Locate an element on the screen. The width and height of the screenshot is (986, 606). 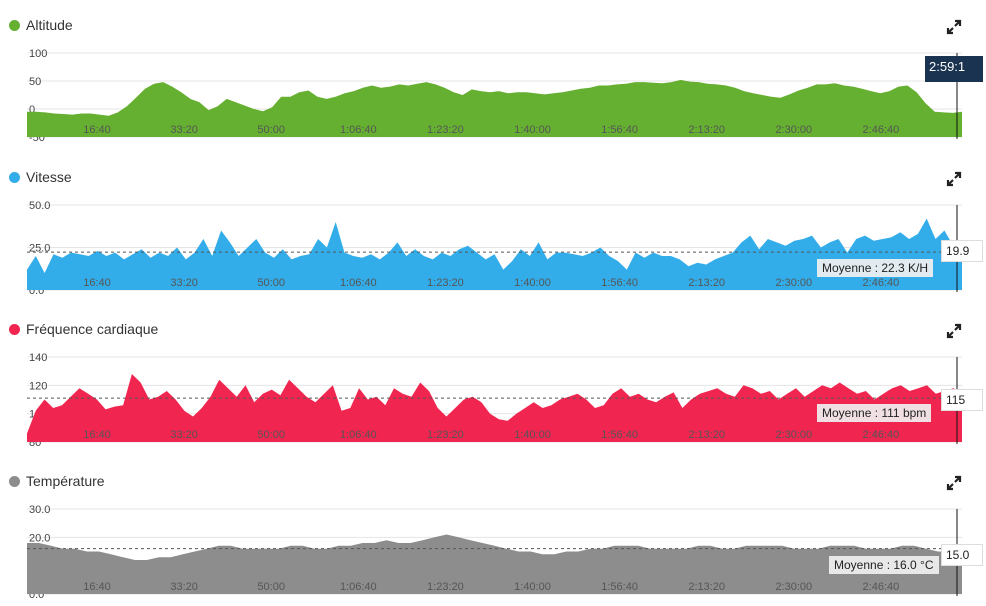
y-tick-label: 50 is located at coordinates (35, 82).